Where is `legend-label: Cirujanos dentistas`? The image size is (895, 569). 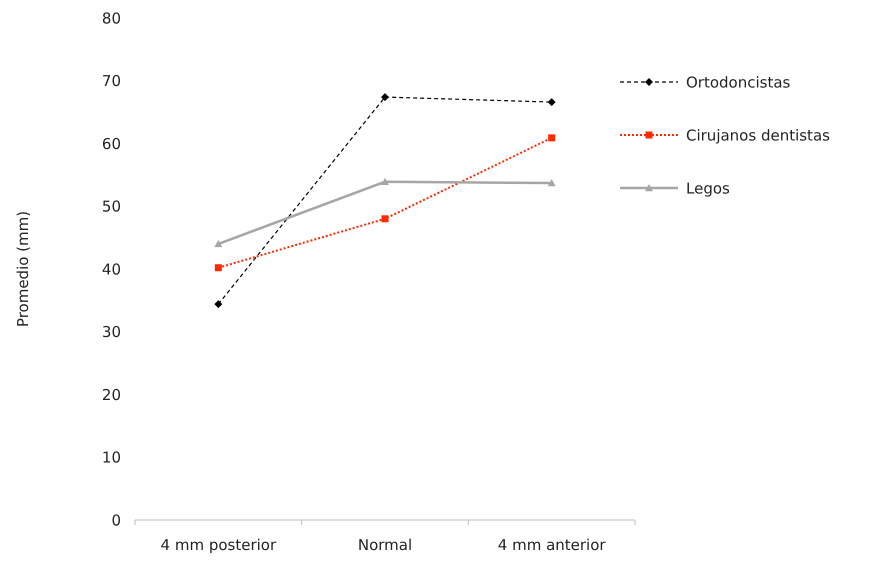
legend-label: Cirujanos dentistas is located at coordinates (758, 135).